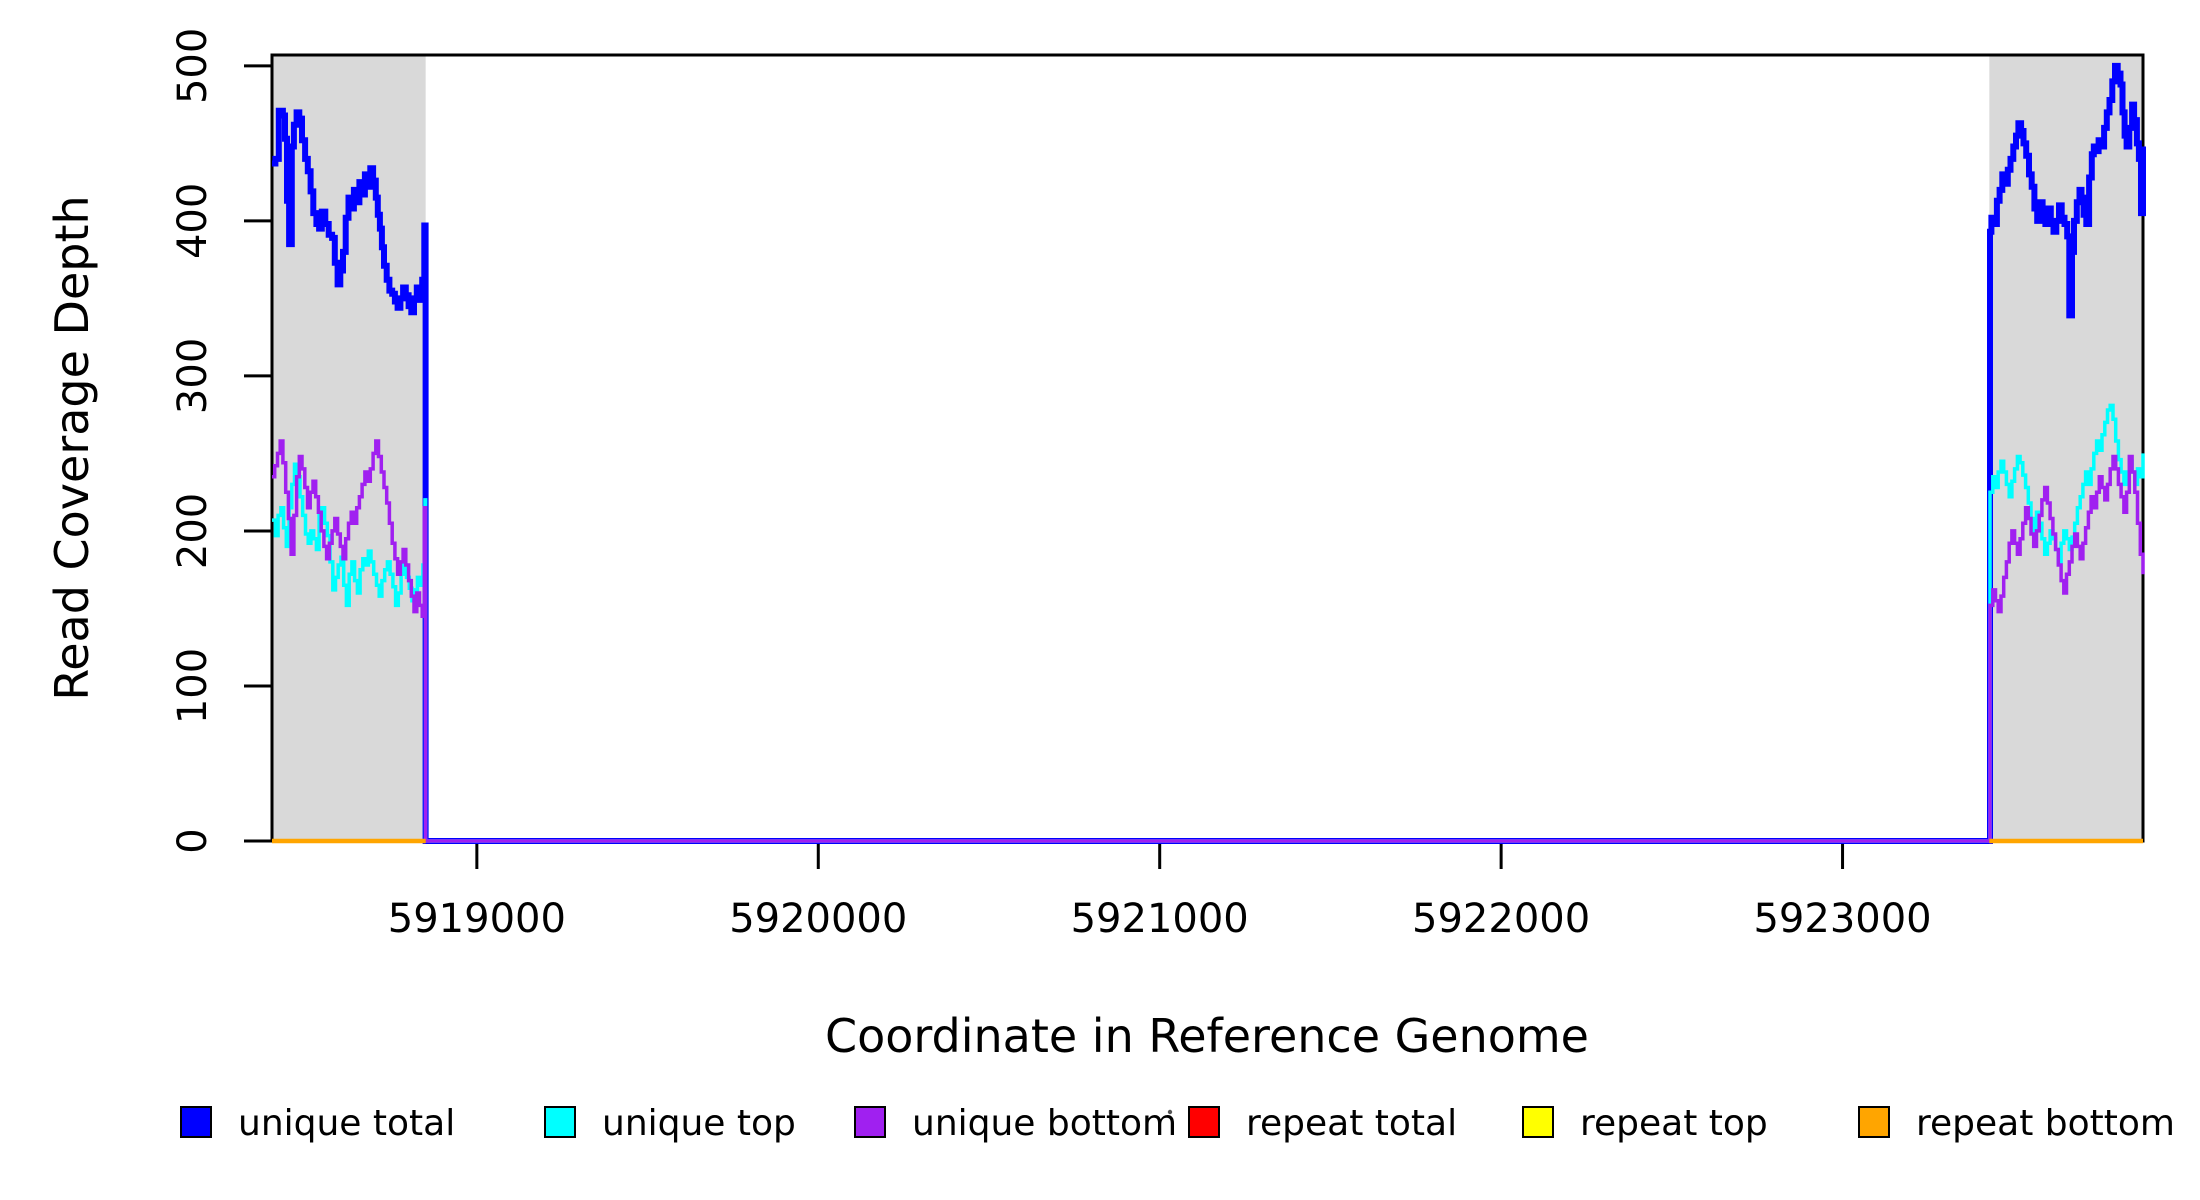  What do you see at coordinates (1501, 919) in the screenshot?
I see `x-tick-label: 5922000` at bounding box center [1501, 919].